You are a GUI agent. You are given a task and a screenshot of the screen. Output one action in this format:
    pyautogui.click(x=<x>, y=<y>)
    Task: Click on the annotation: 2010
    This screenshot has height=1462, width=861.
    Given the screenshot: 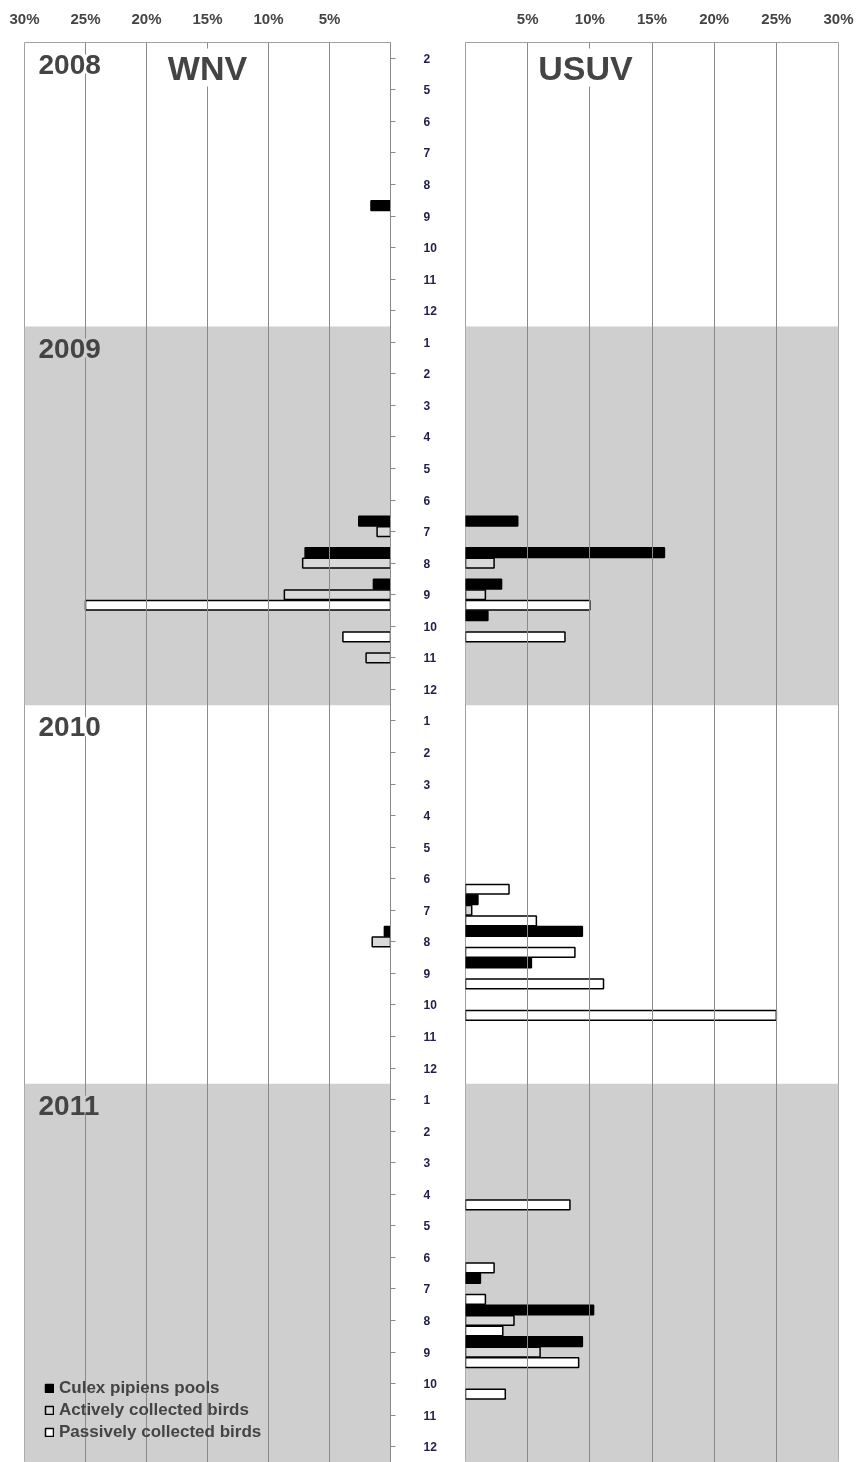 What is the action you would take?
    pyautogui.click(x=69, y=727)
    